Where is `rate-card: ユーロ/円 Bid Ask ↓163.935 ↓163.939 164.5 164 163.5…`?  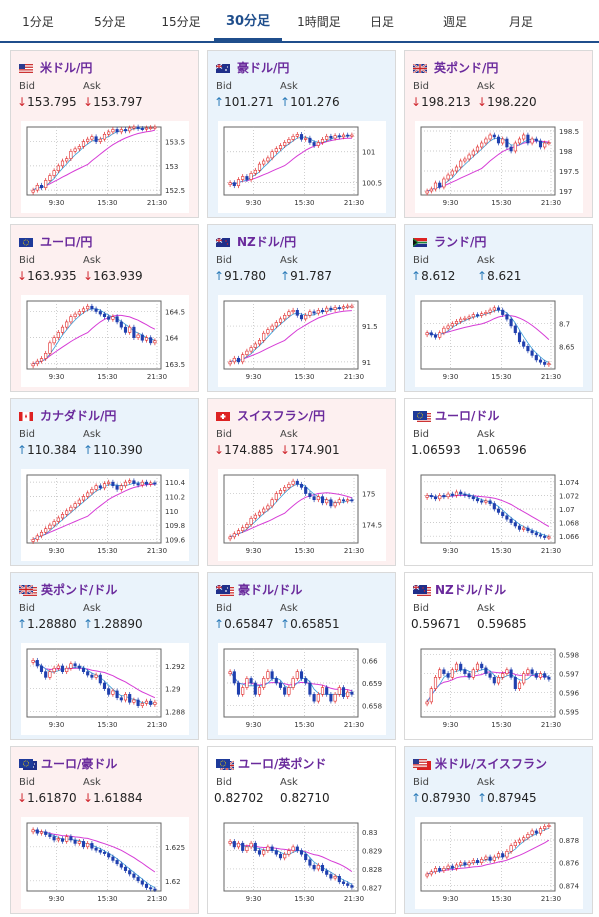 rate-card: ユーロ/円 Bid Ask ↓163.935 ↓163.939 164.5 164 163.5… is located at coordinates (104, 308).